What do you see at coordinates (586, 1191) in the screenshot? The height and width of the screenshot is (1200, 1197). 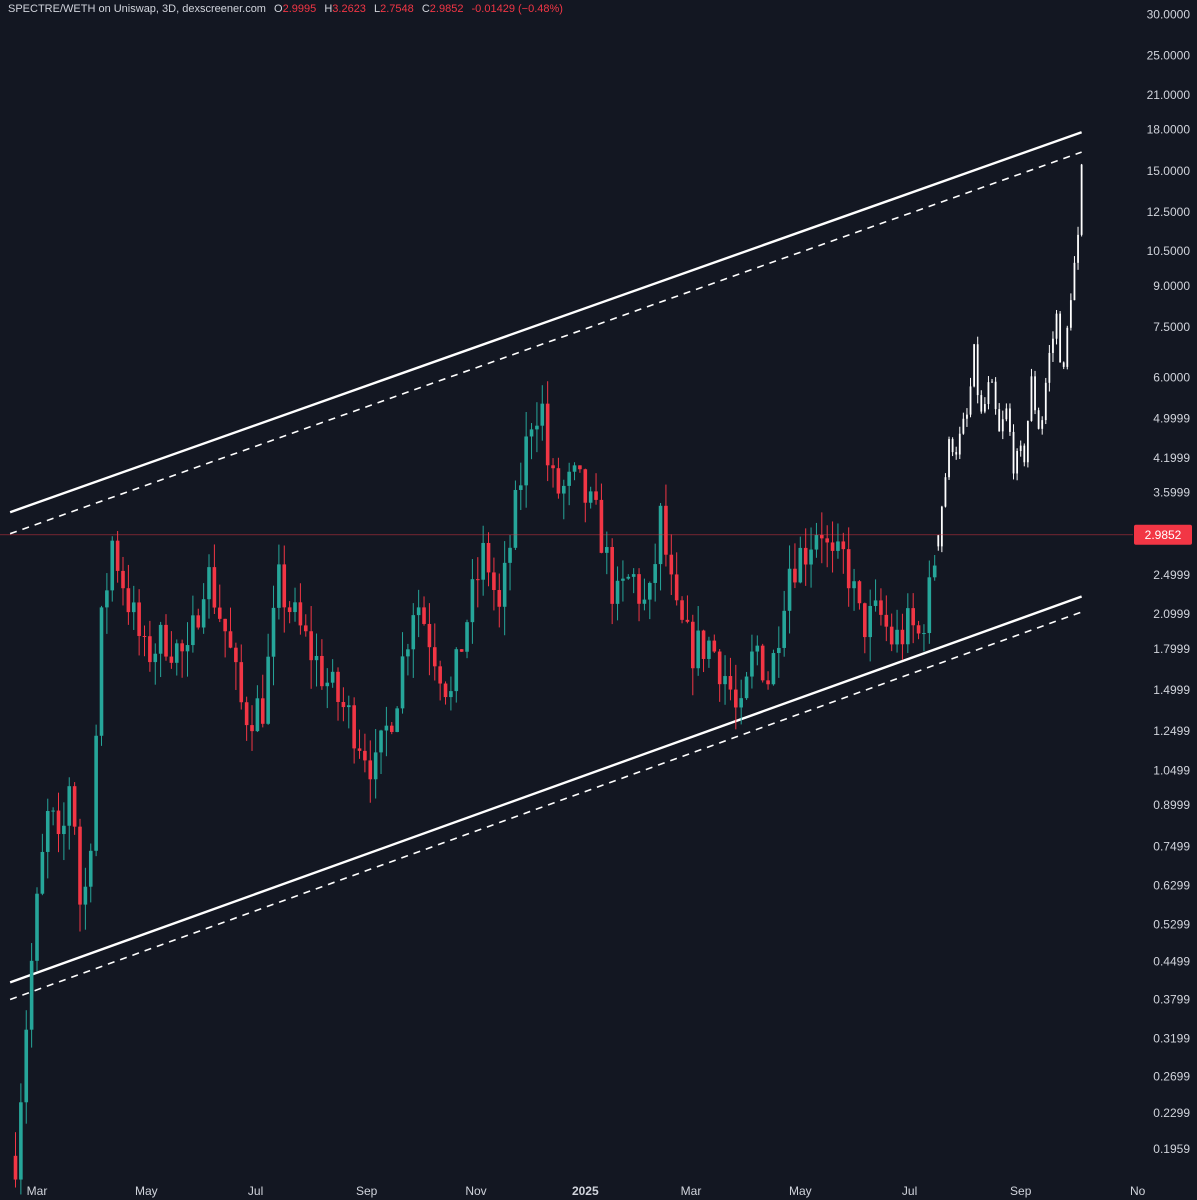 I see `x-axis: Mar May Jul Sep Nov 2025 Mar May Jul Sep No` at bounding box center [586, 1191].